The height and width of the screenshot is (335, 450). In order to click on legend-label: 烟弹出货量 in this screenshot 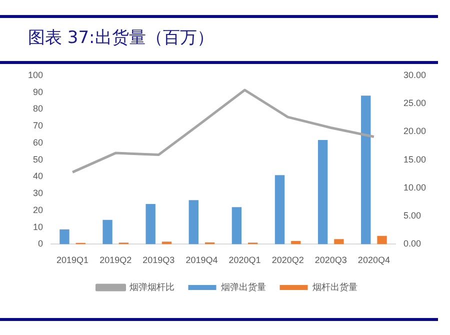, I will do `click(243, 287)`.